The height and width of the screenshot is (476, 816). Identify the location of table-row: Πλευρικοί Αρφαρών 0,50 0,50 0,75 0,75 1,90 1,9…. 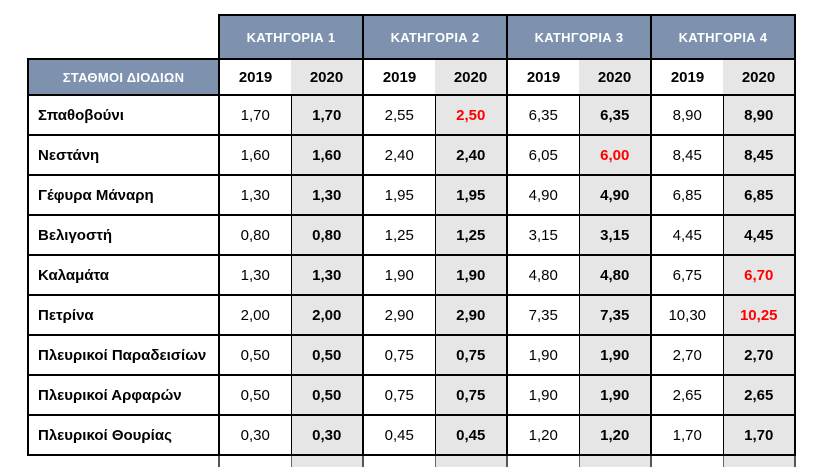
(411, 395).